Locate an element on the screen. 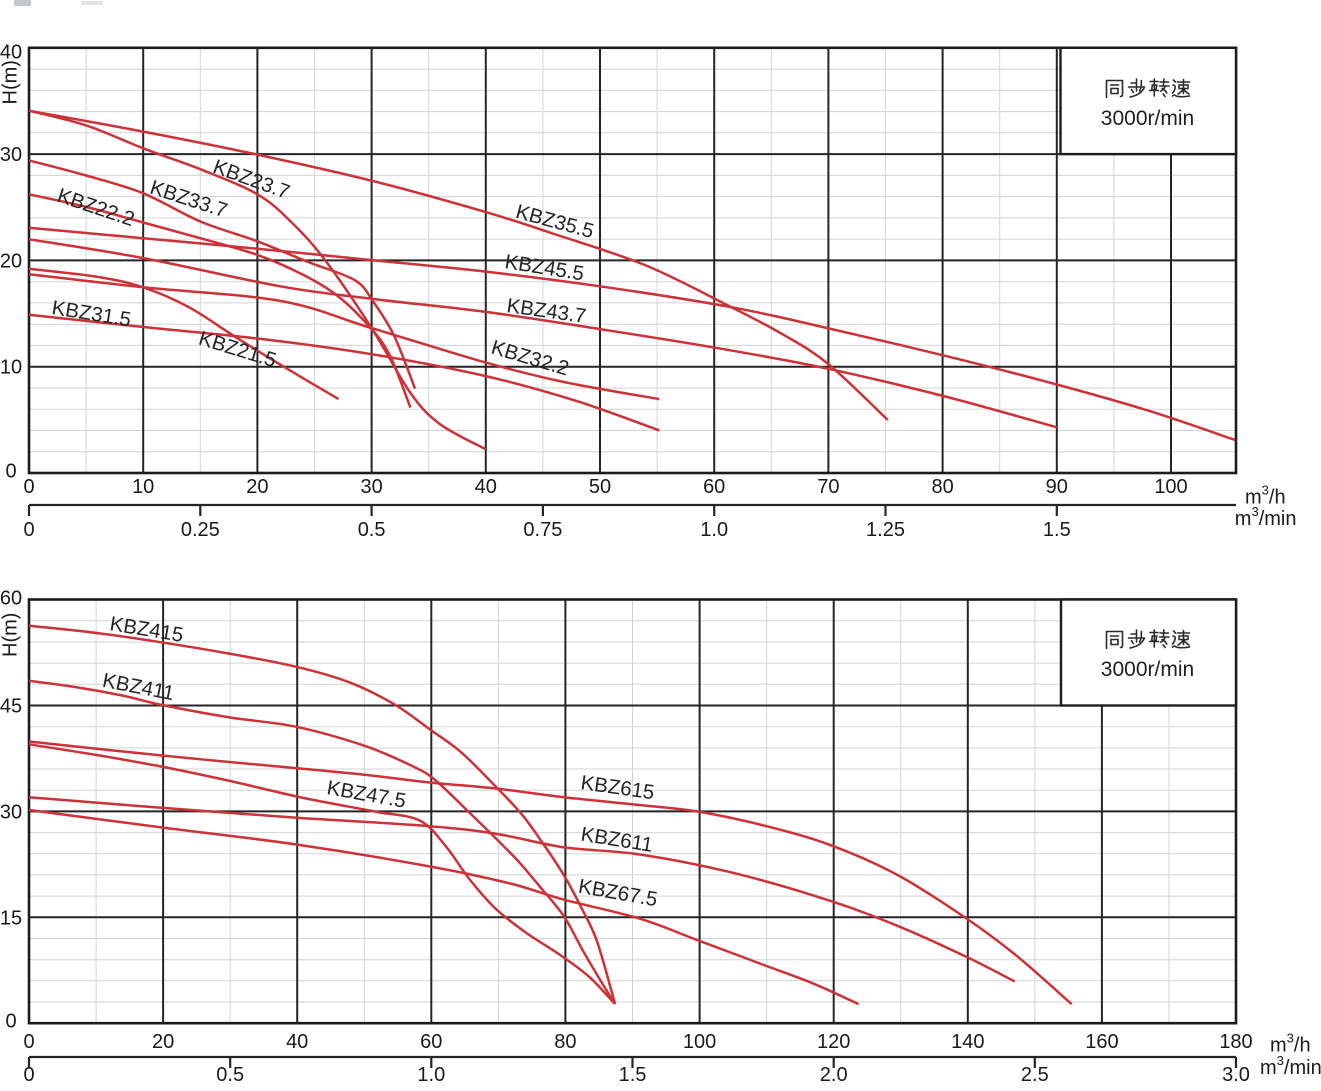 The width and height of the screenshot is (1321, 1091). svg-text: 1.25 is located at coordinates (885, 530).